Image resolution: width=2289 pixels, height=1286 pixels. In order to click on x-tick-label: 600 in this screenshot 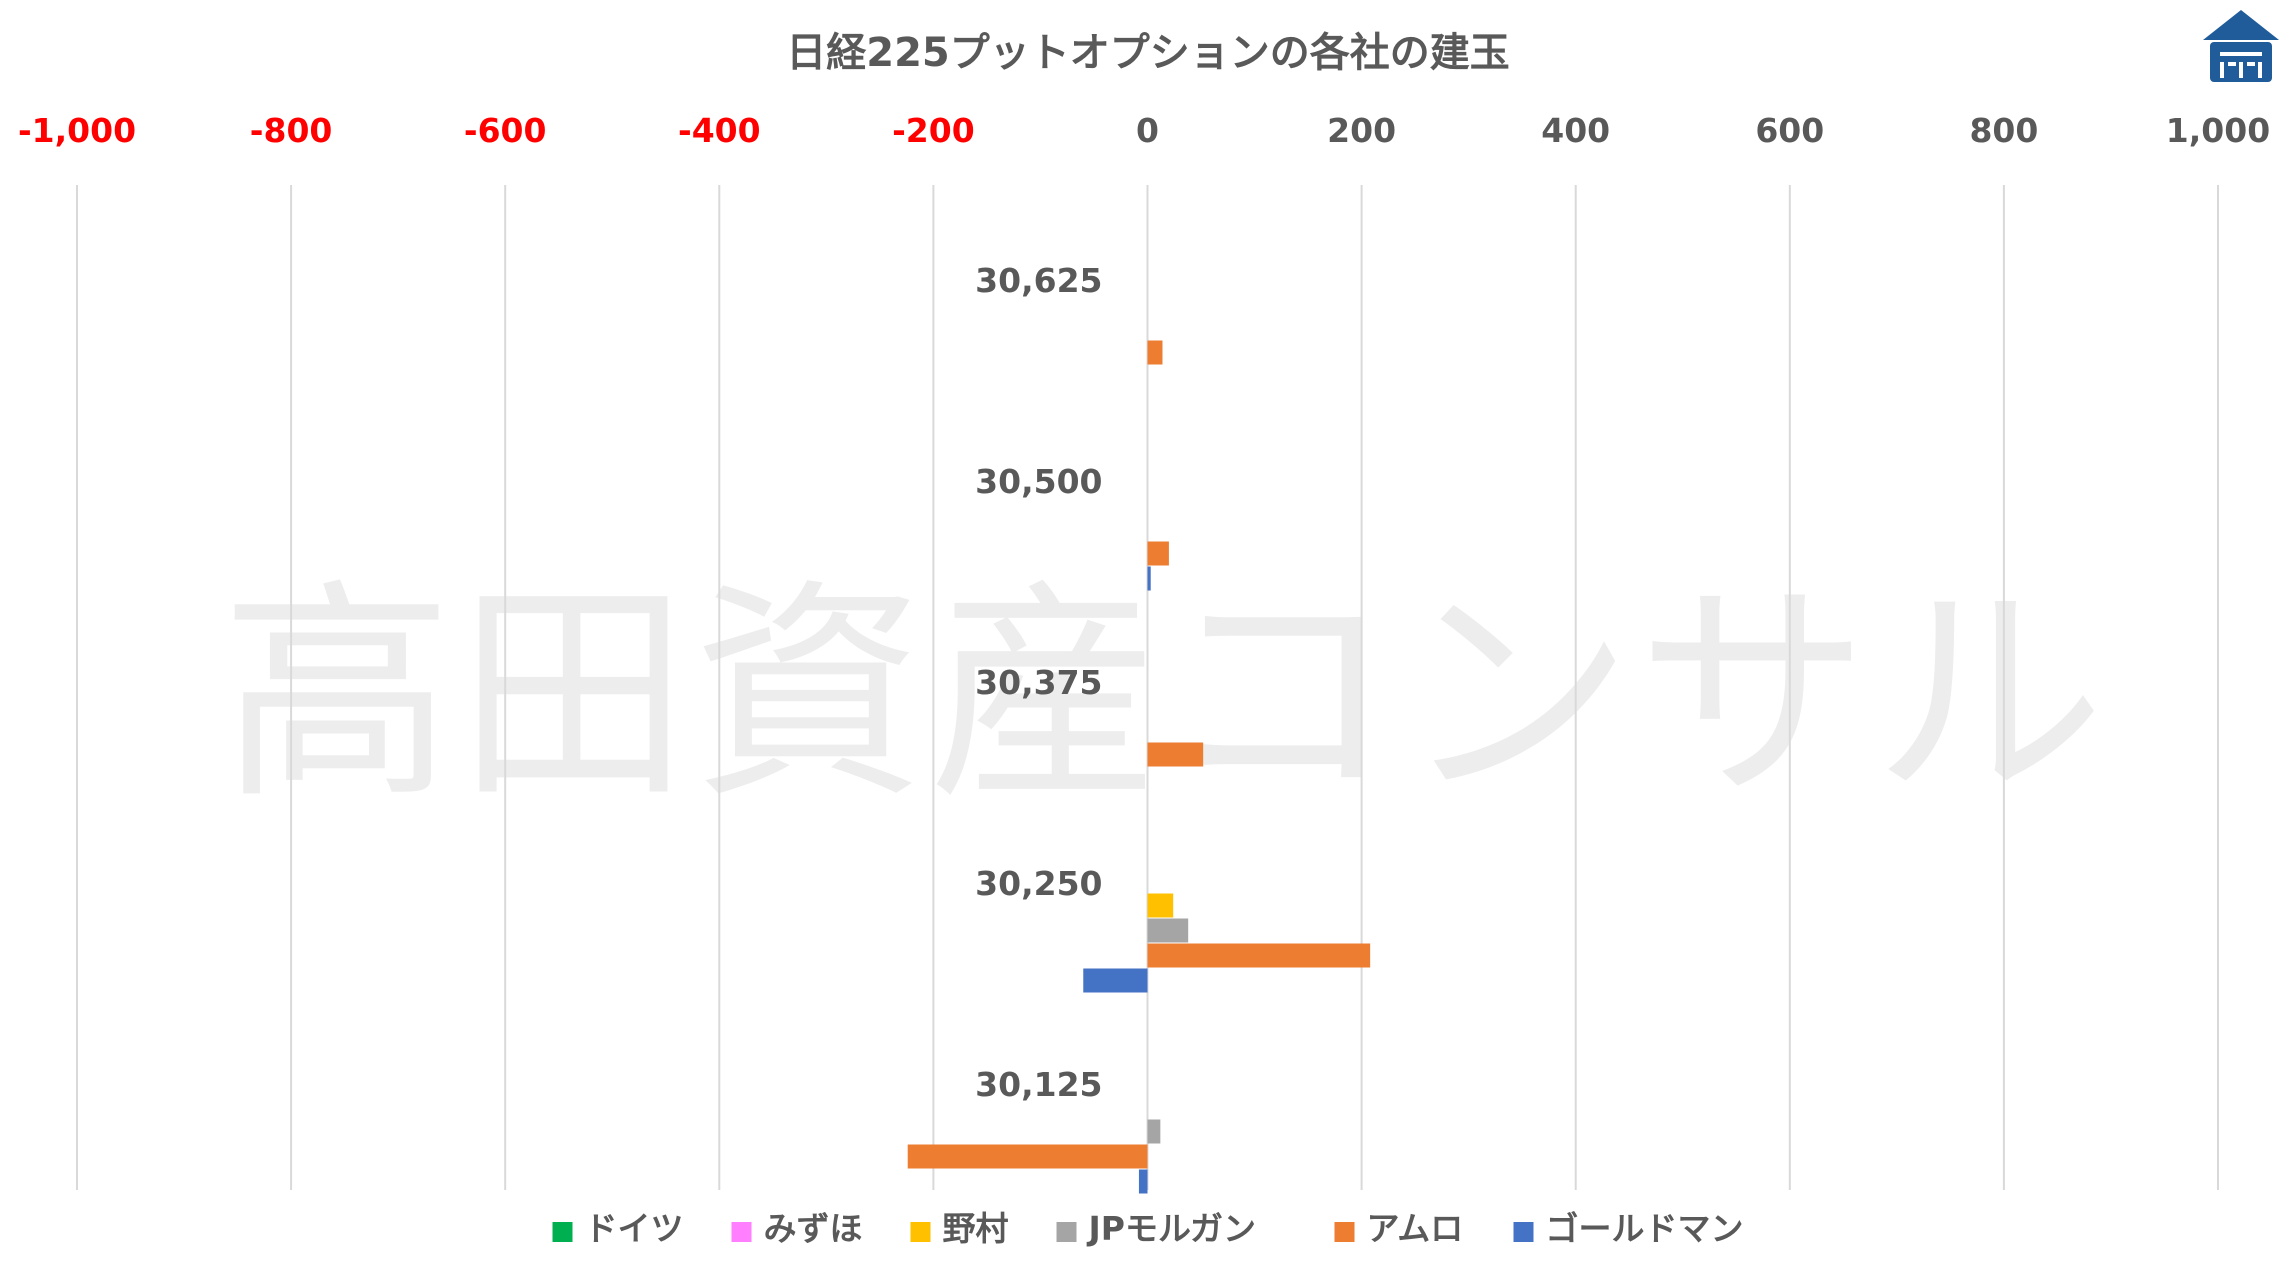, I will do `click(1789, 130)`.